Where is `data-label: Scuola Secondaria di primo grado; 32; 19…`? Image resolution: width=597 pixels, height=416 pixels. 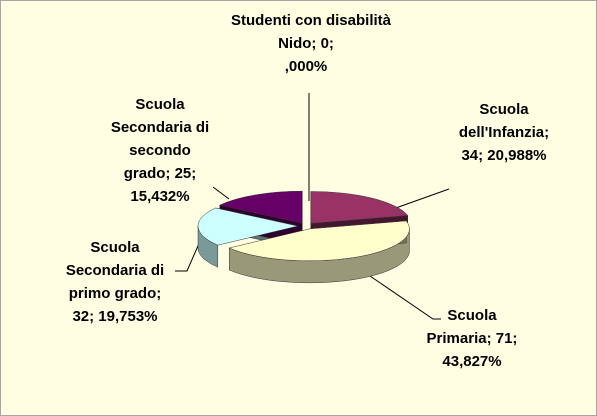
data-label: Scuola Secondaria di primo grado; 32; 19… is located at coordinates (115, 282).